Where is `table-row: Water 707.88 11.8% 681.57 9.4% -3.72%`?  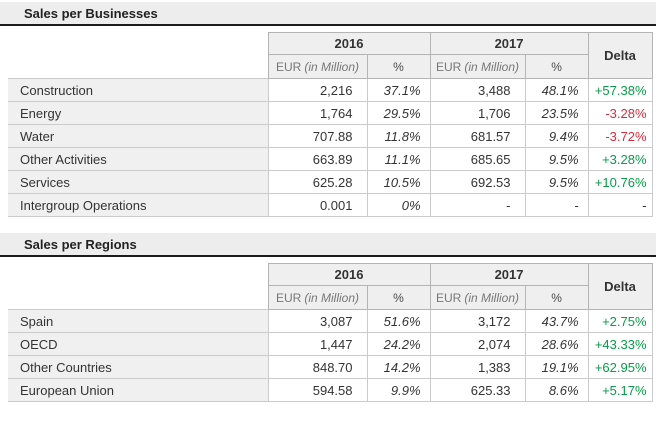
table-row: Water 707.88 11.8% 681.57 9.4% -3.72% is located at coordinates (330, 136).